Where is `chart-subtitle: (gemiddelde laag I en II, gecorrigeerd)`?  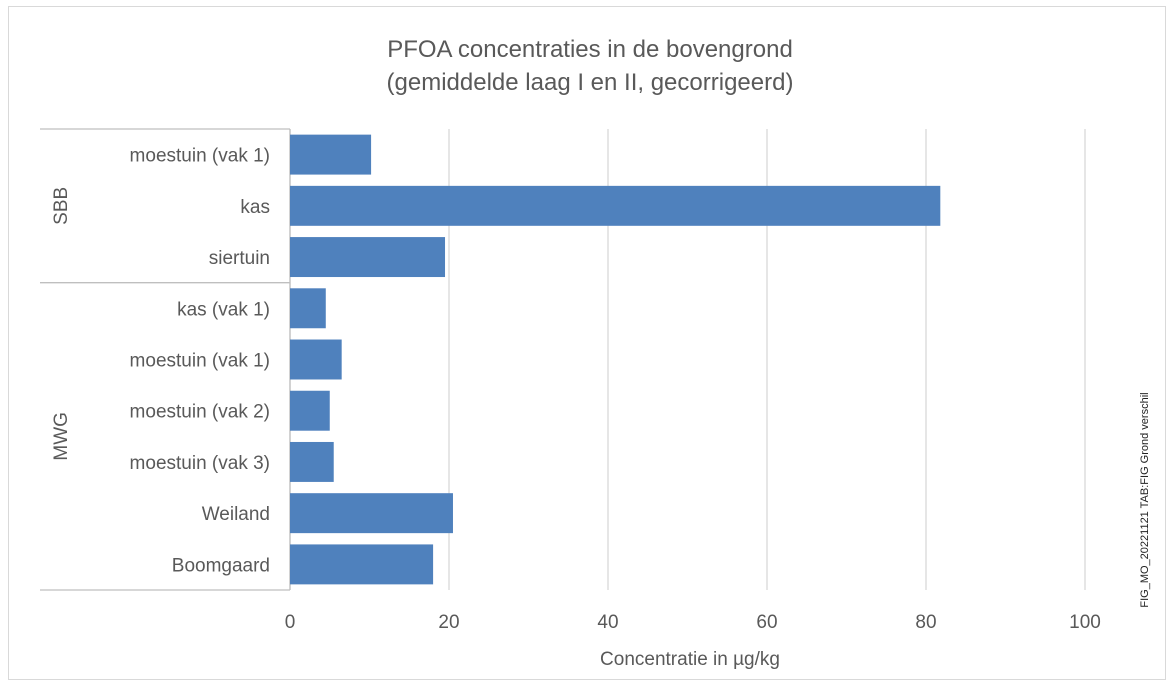
chart-subtitle: (gemiddelde laag I en II, gecorrigeerd) is located at coordinates (590, 82).